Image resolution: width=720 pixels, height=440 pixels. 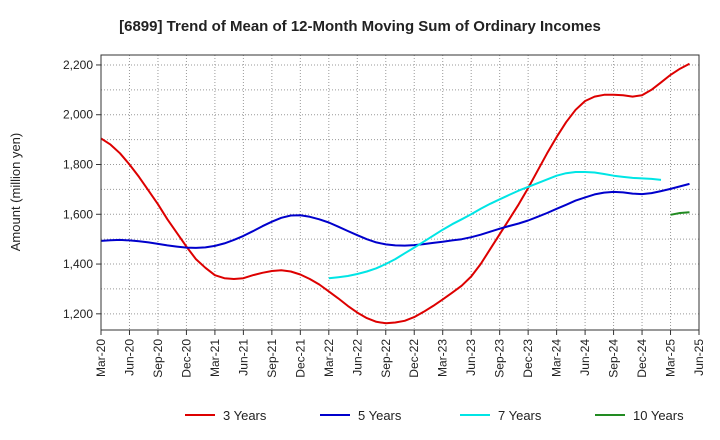 I want to click on x-tick-label: Dec-24, so click(x=642, y=358).